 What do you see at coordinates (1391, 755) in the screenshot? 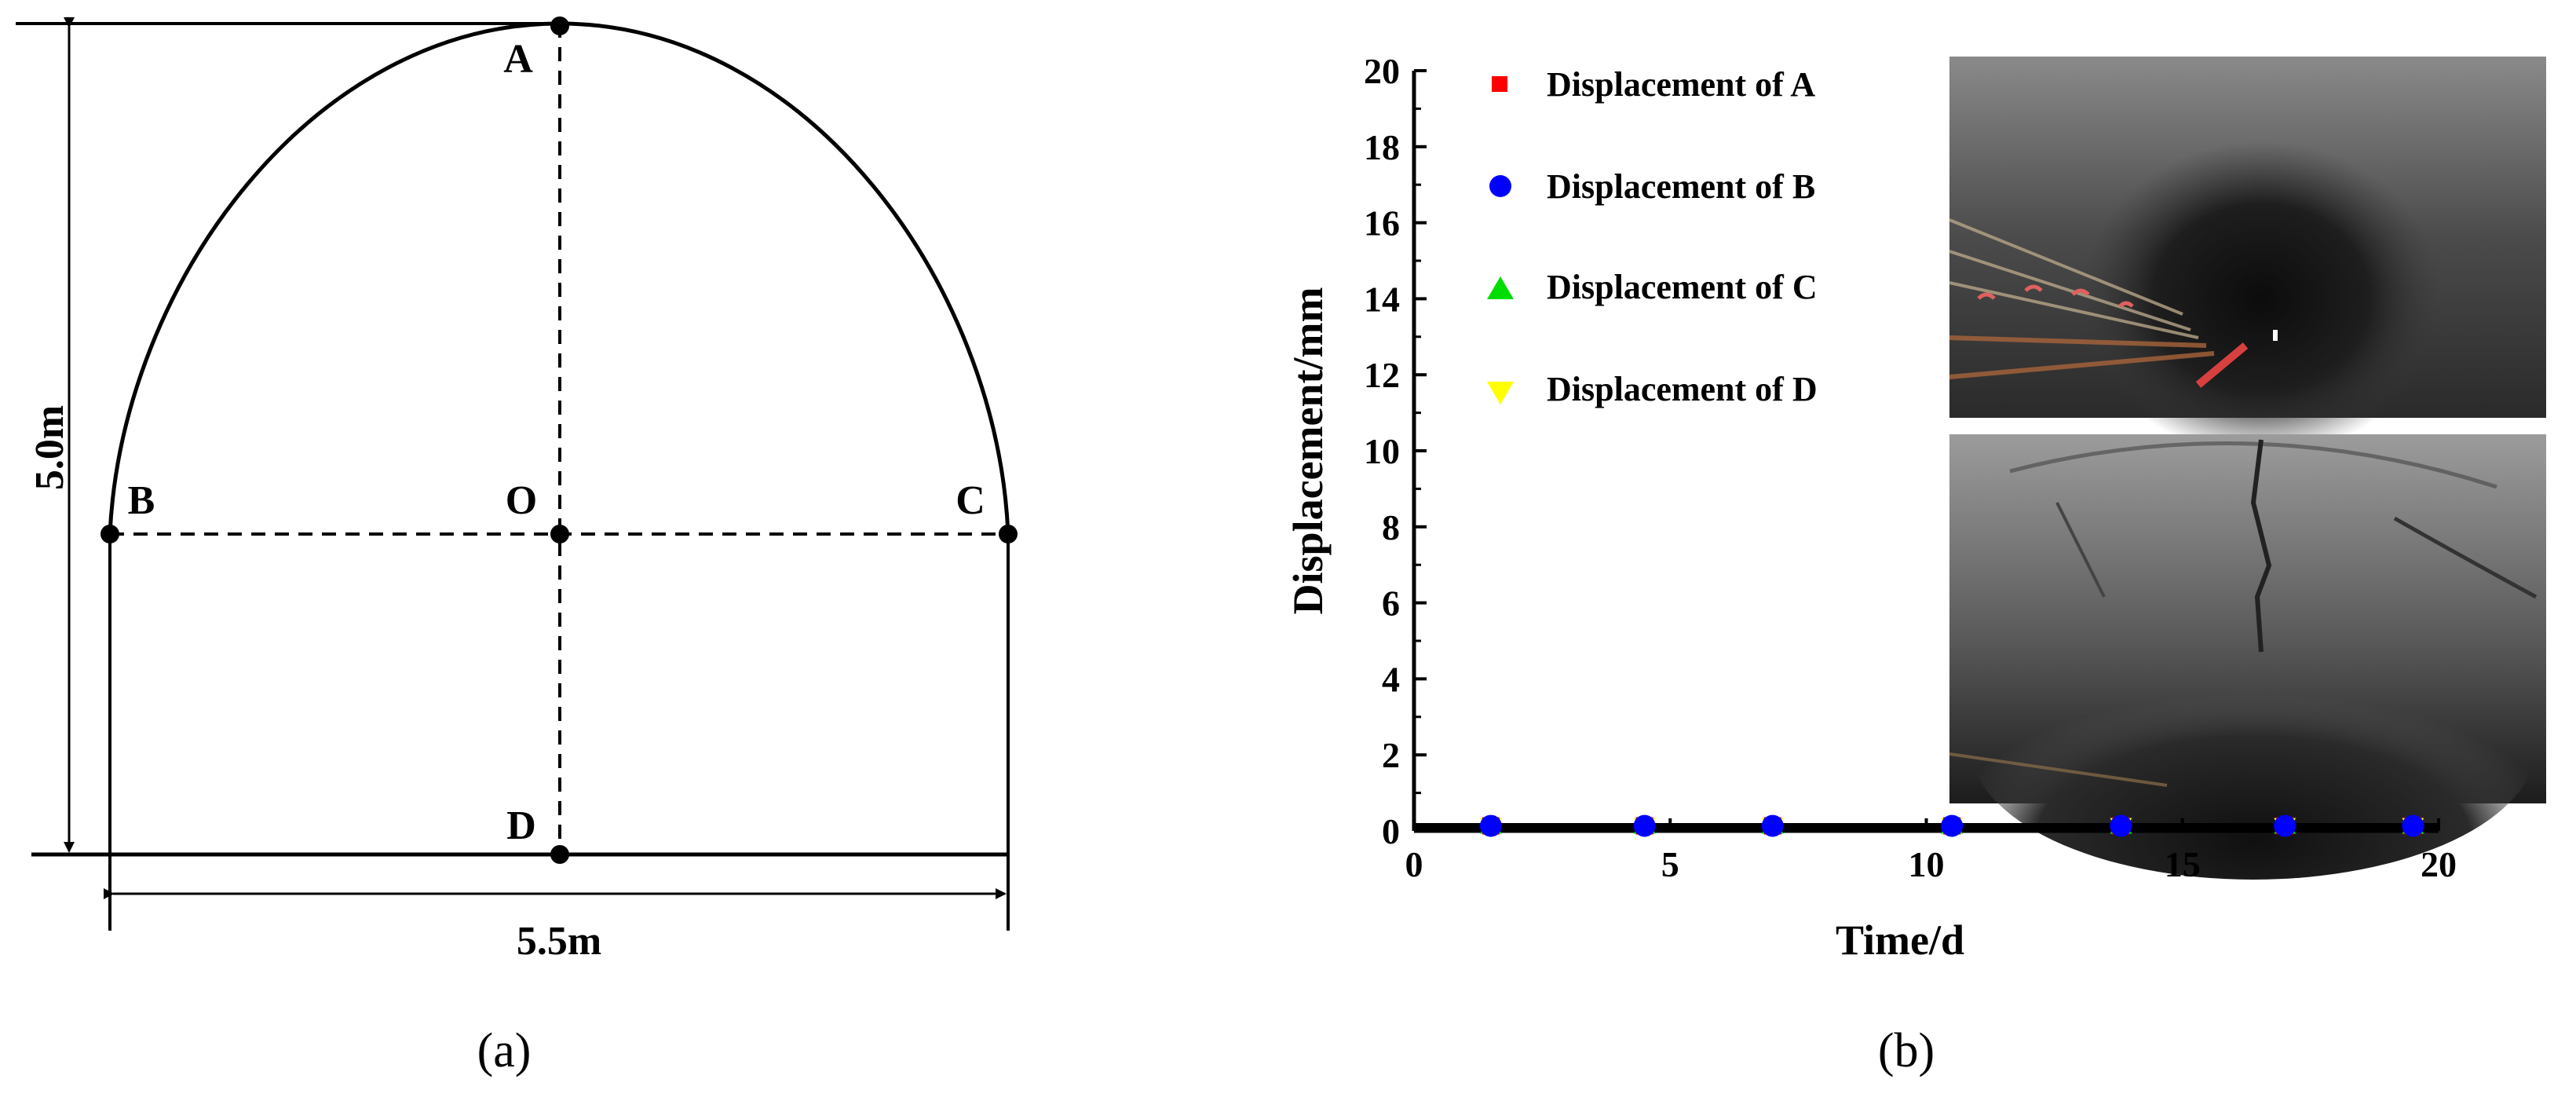
I see `y-tick-label: 2` at bounding box center [1391, 755].